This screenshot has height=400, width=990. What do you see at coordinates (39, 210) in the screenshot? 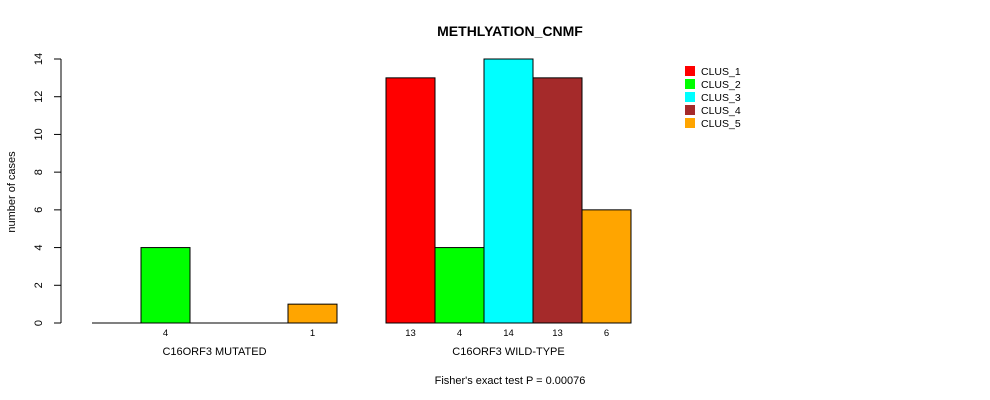
I see `y-tick-label: 6` at bounding box center [39, 210].